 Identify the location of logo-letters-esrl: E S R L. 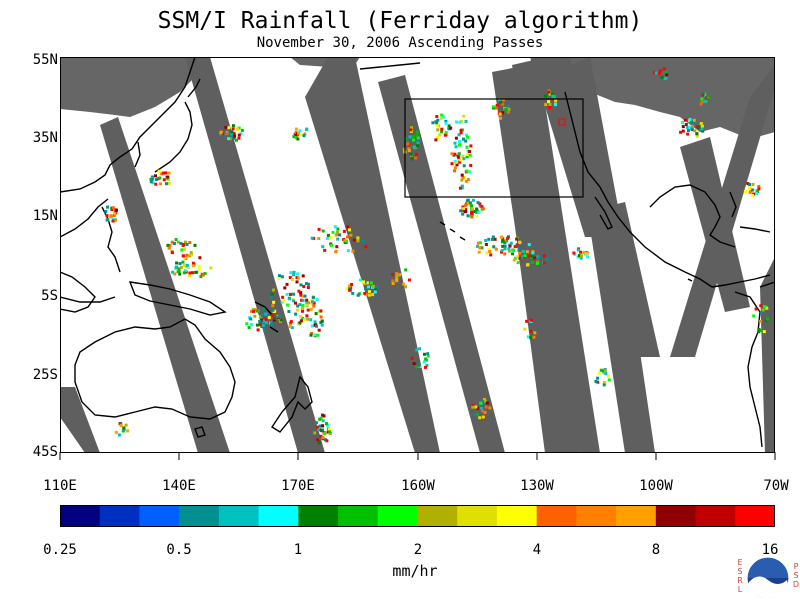
(740, 576).